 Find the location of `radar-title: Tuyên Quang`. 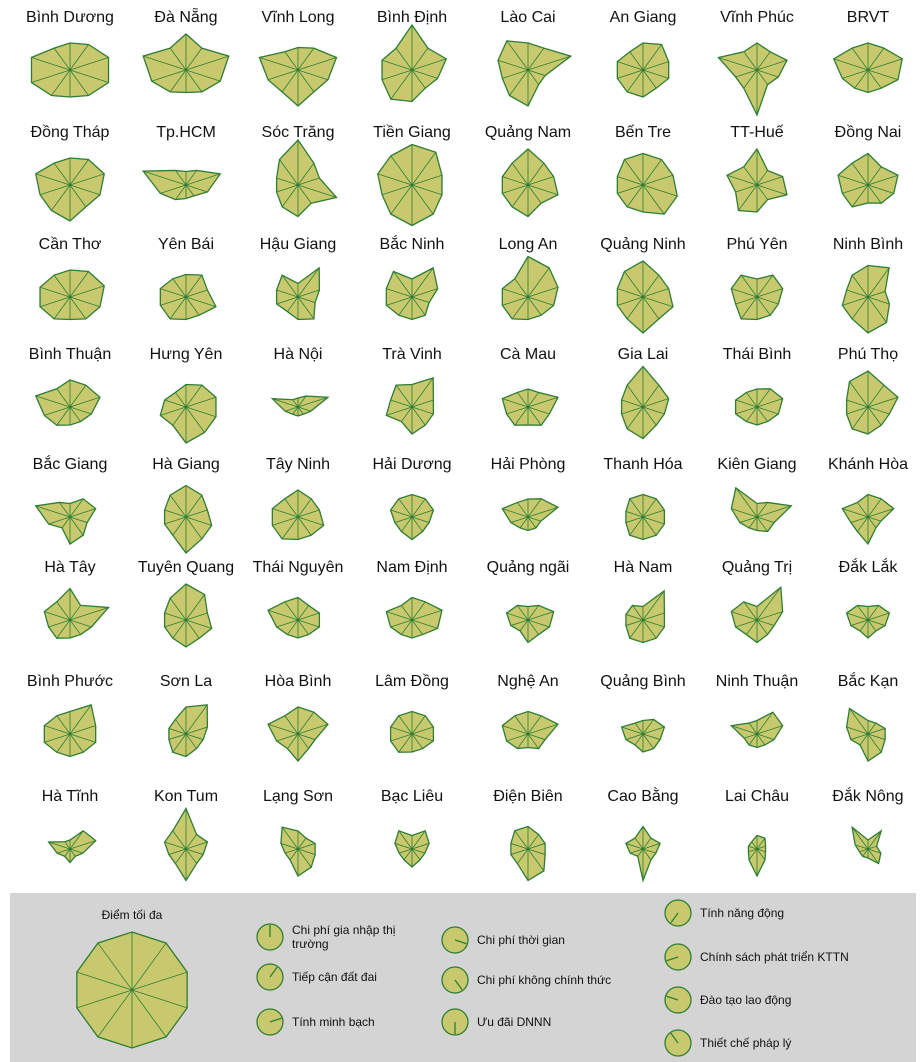

radar-title: Tuyên Quang is located at coordinates (186, 567).